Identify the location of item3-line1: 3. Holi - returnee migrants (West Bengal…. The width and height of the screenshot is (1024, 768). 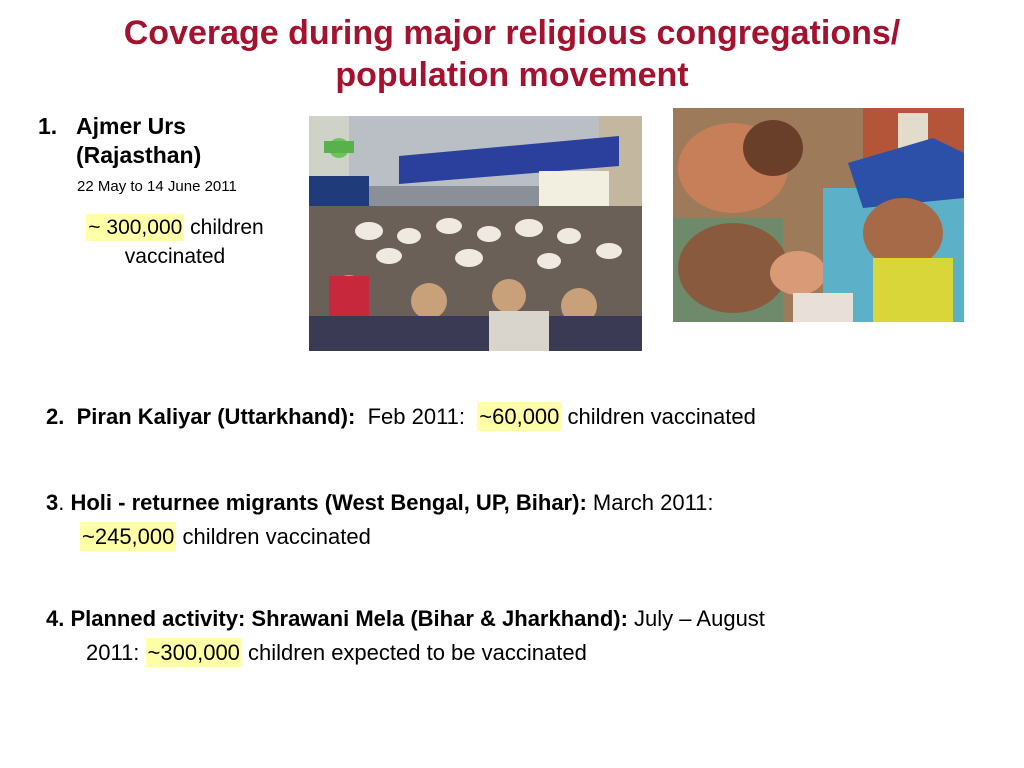
(380, 502).